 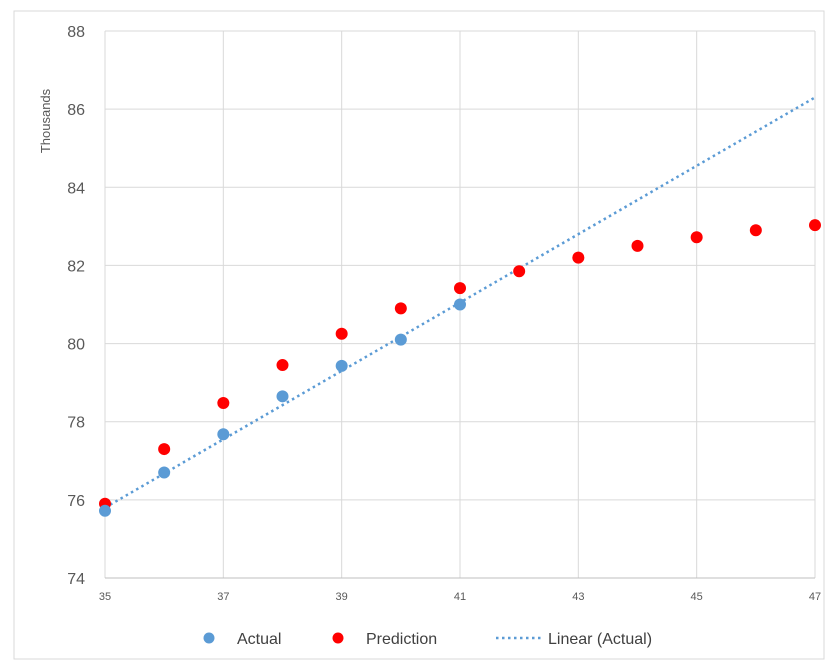 What do you see at coordinates (76, 579) in the screenshot?
I see `y-tick-label: 74` at bounding box center [76, 579].